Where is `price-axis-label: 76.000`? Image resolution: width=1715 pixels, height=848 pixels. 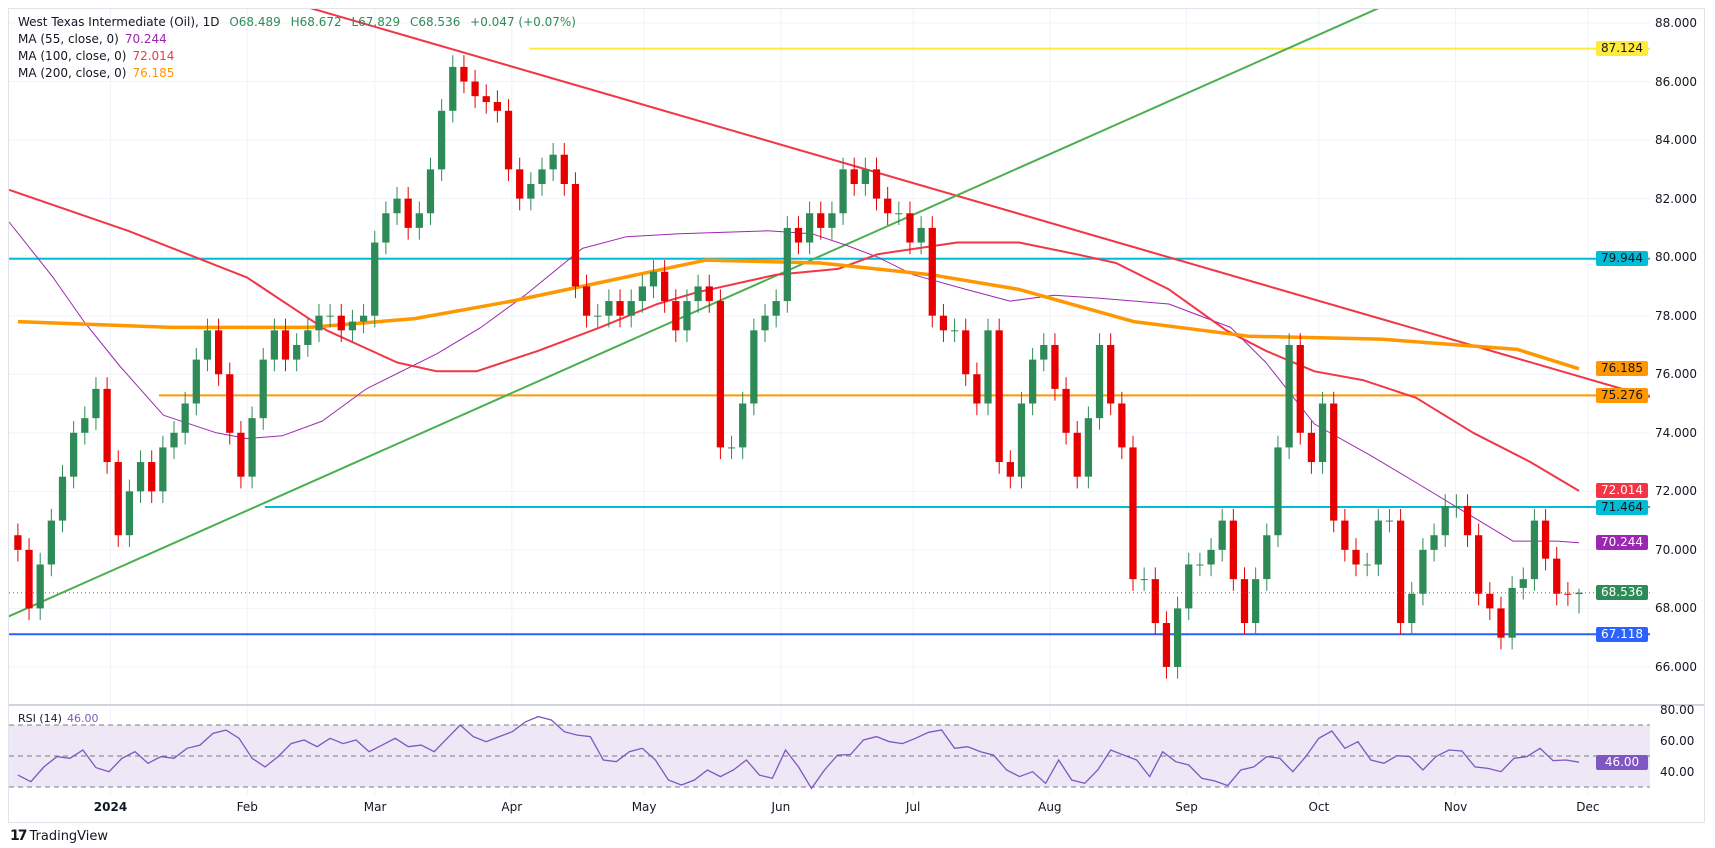
price-axis-label: 76.000 is located at coordinates (1676, 374).